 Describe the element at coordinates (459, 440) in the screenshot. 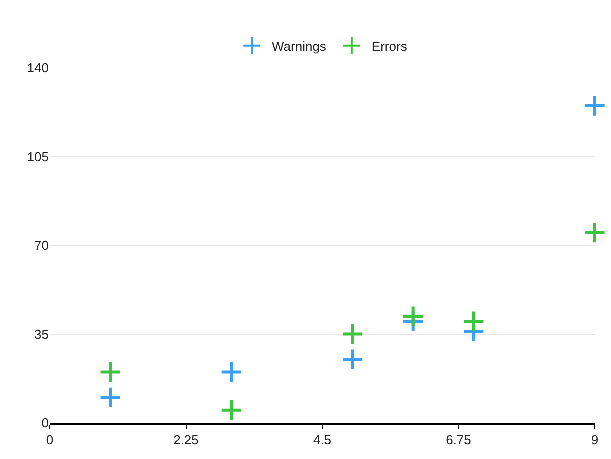

I see `x-tick-label: 6.75` at that location.